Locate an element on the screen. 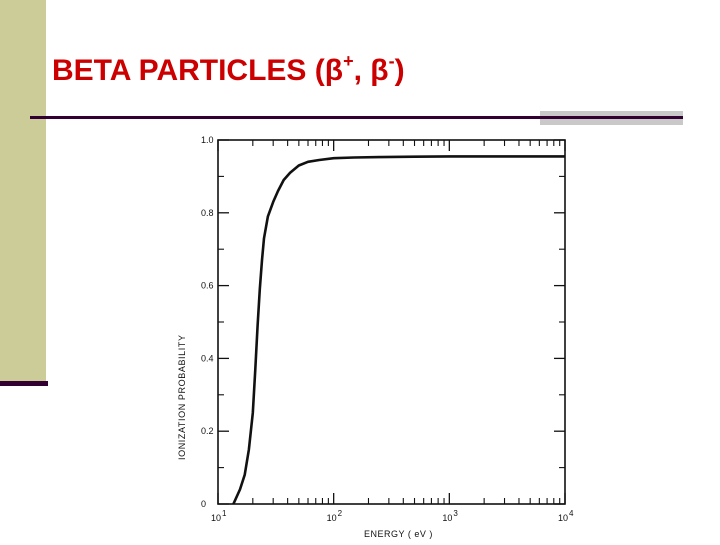 The height and width of the screenshot is (545, 720). x-tick-label: 10¹ is located at coordinates (219, 516).